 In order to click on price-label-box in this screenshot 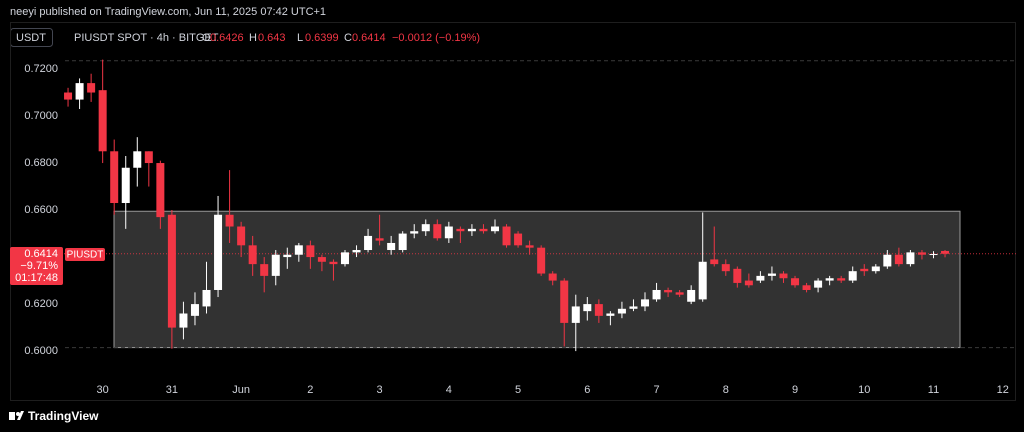, I will do `click(36, 266)`.